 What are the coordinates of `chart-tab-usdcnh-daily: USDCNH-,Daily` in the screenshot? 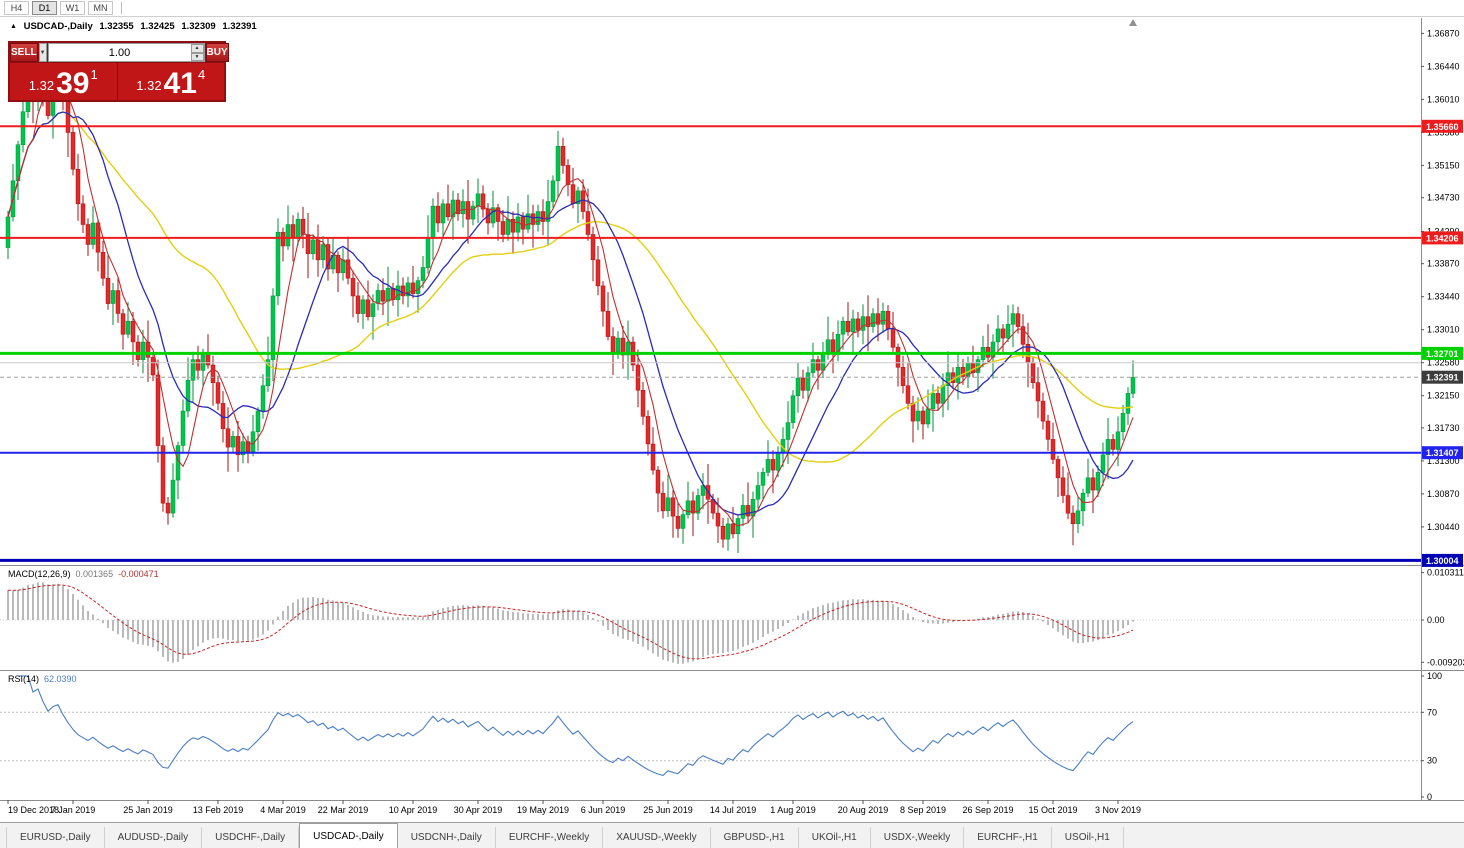 It's located at (447, 837).